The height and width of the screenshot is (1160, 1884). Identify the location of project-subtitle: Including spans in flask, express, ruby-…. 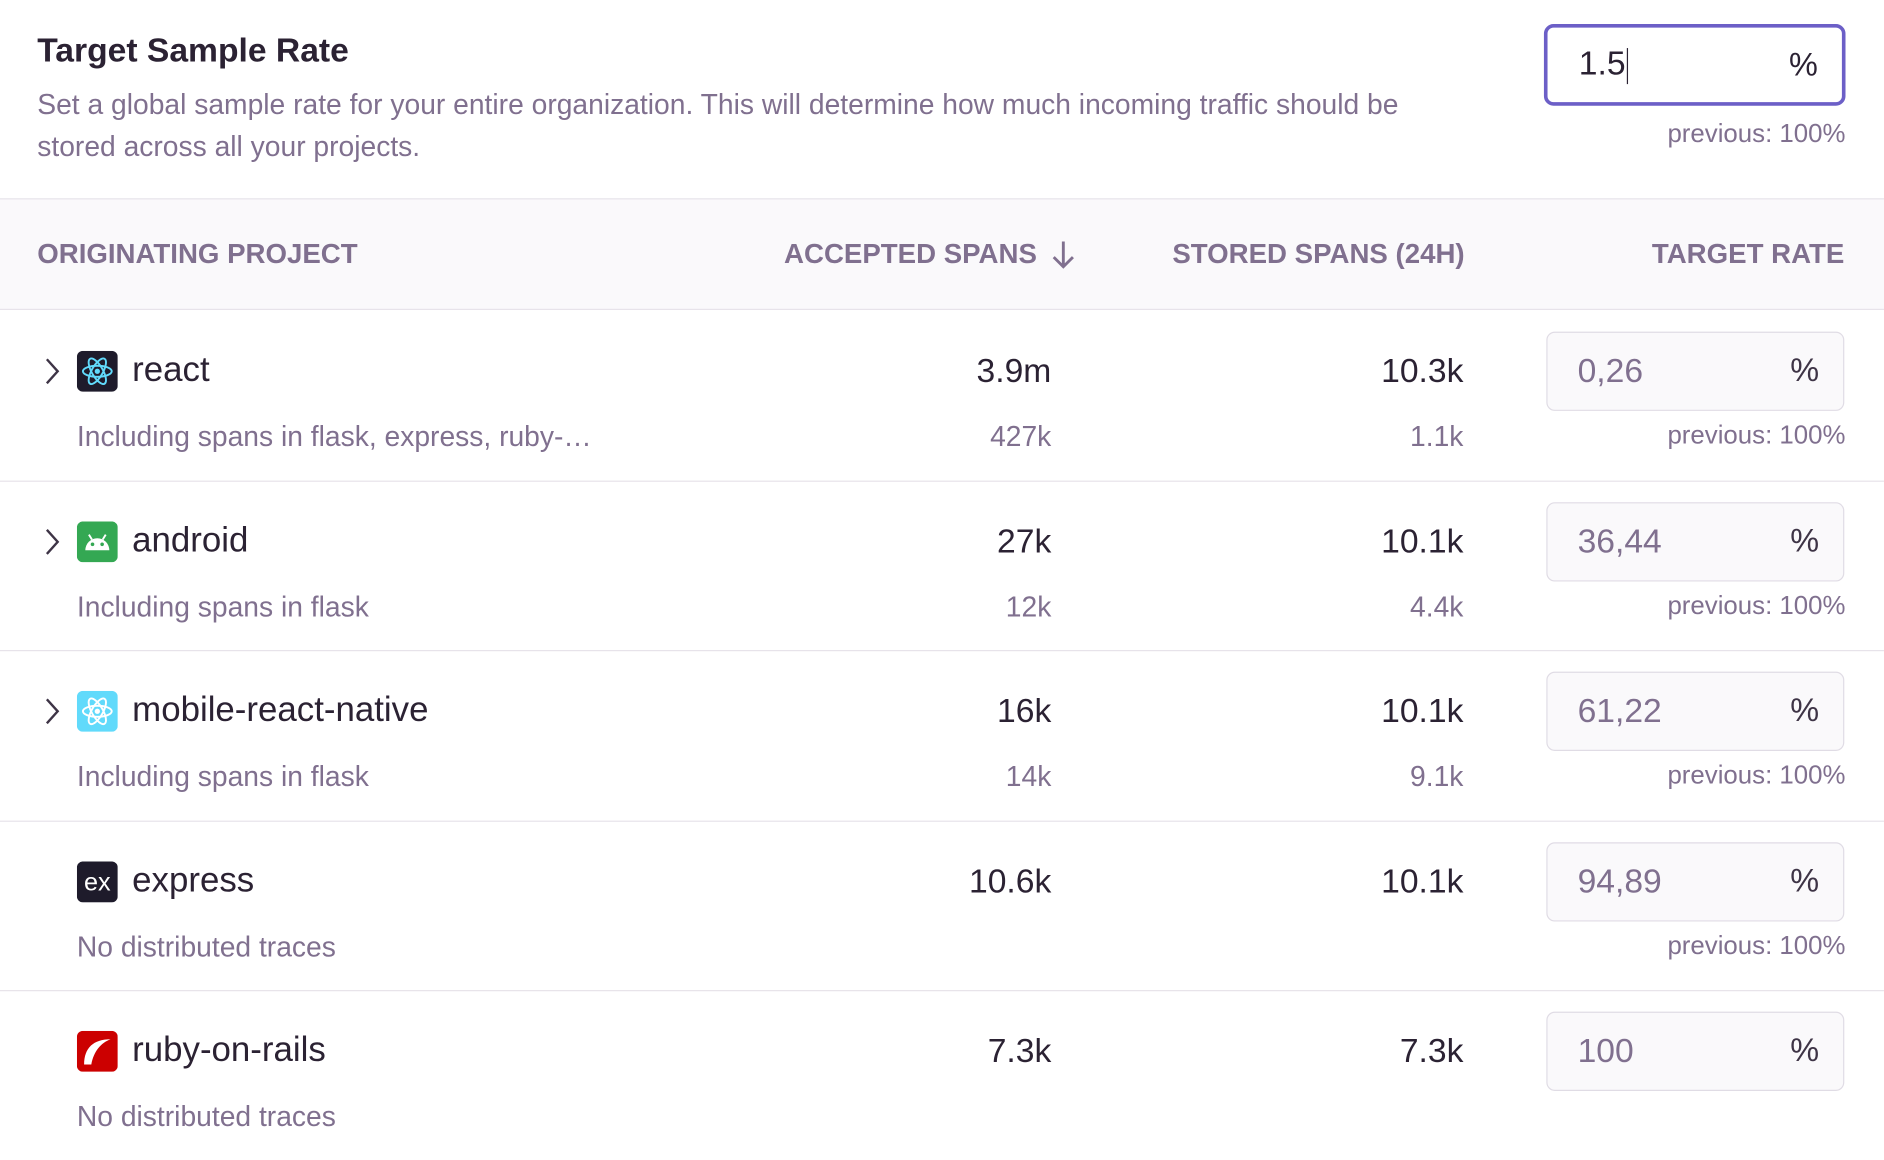
(334, 436).